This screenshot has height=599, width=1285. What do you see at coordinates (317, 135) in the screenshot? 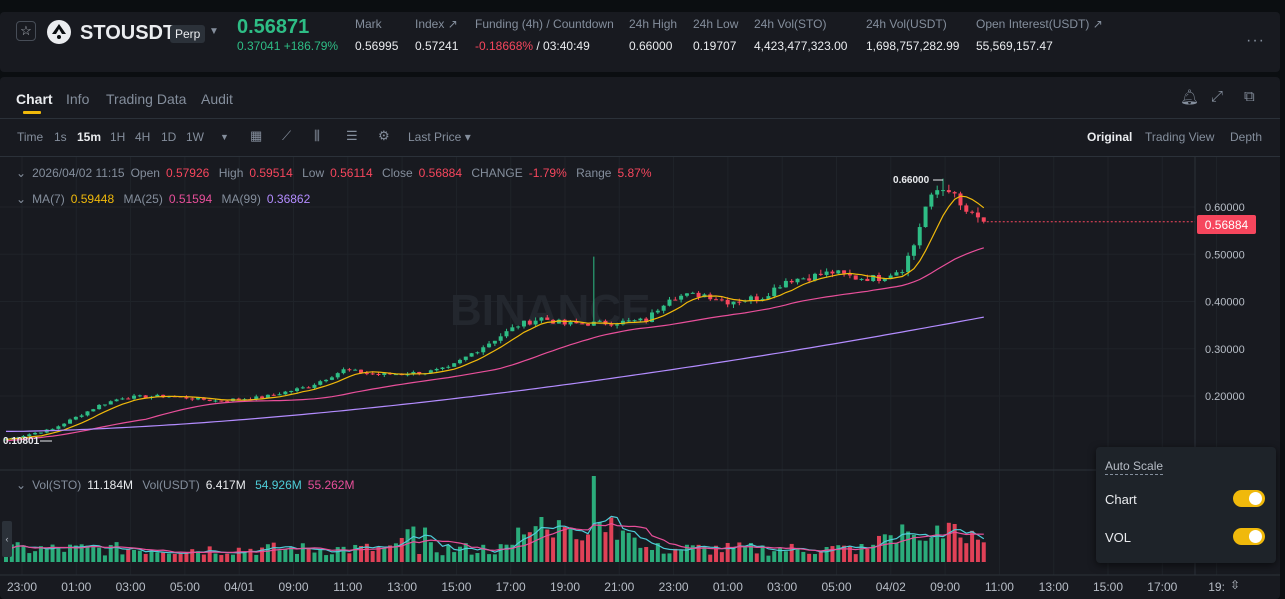
I see `candle-type-icon: ⫼` at bounding box center [317, 135].